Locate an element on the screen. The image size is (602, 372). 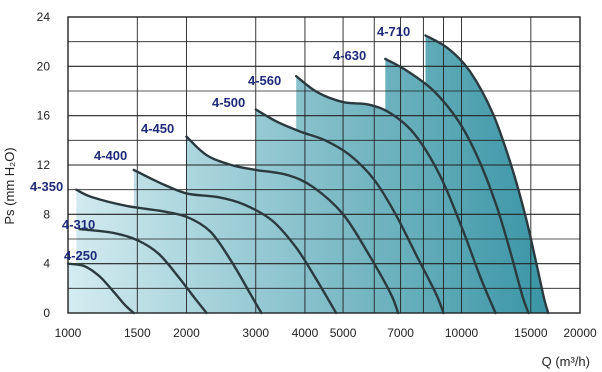
series-label-4-310: 4-310 is located at coordinates (78, 224).